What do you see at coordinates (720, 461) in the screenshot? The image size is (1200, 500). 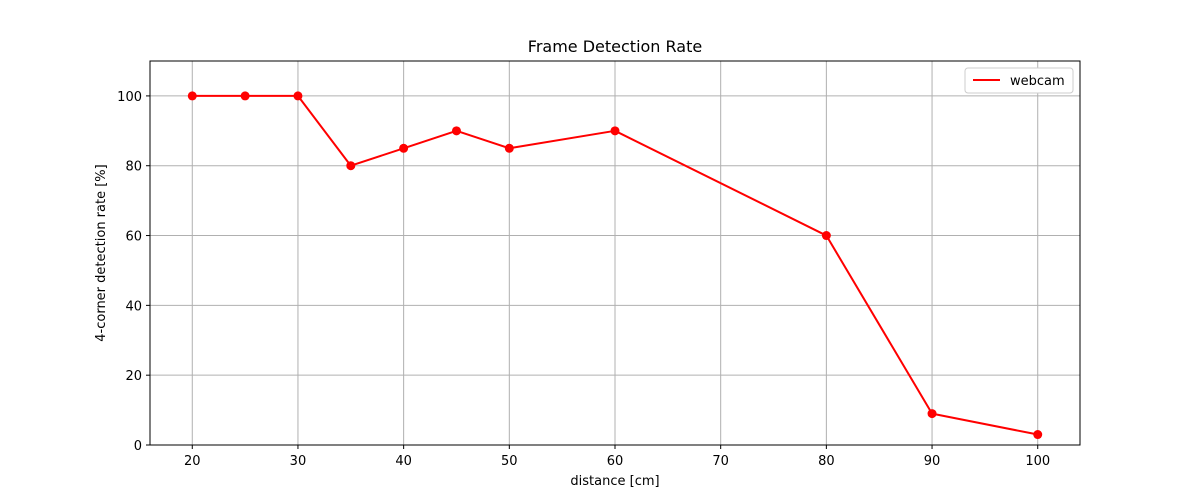 I see `x-tick-label: 70` at bounding box center [720, 461].